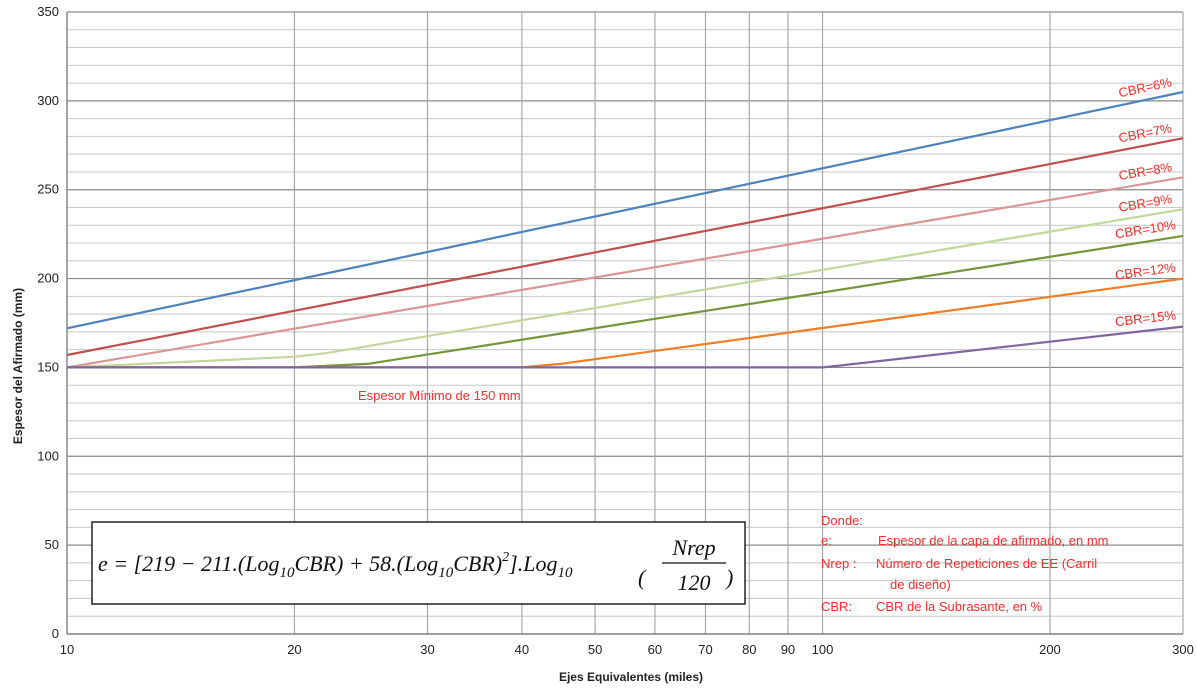 The width and height of the screenshot is (1197, 690). What do you see at coordinates (439, 395) in the screenshot?
I see `min-thickness-annotation: Espesor Mínimo de 150 mm` at bounding box center [439, 395].